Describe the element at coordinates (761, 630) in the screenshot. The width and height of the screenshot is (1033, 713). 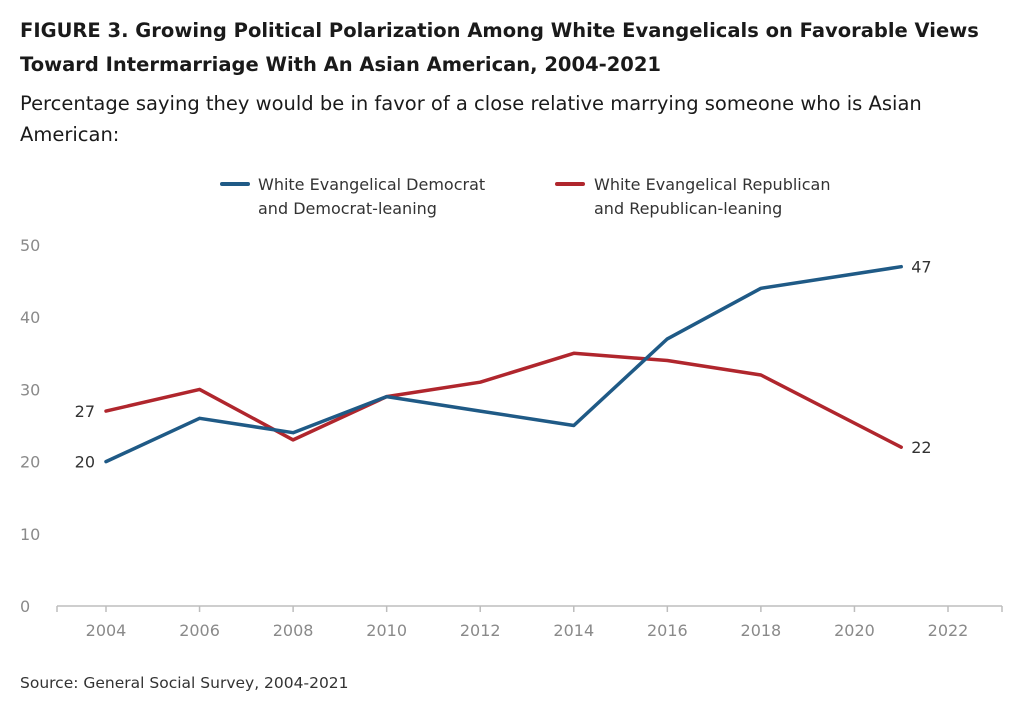
I see `x-tick-label: 2018` at that location.